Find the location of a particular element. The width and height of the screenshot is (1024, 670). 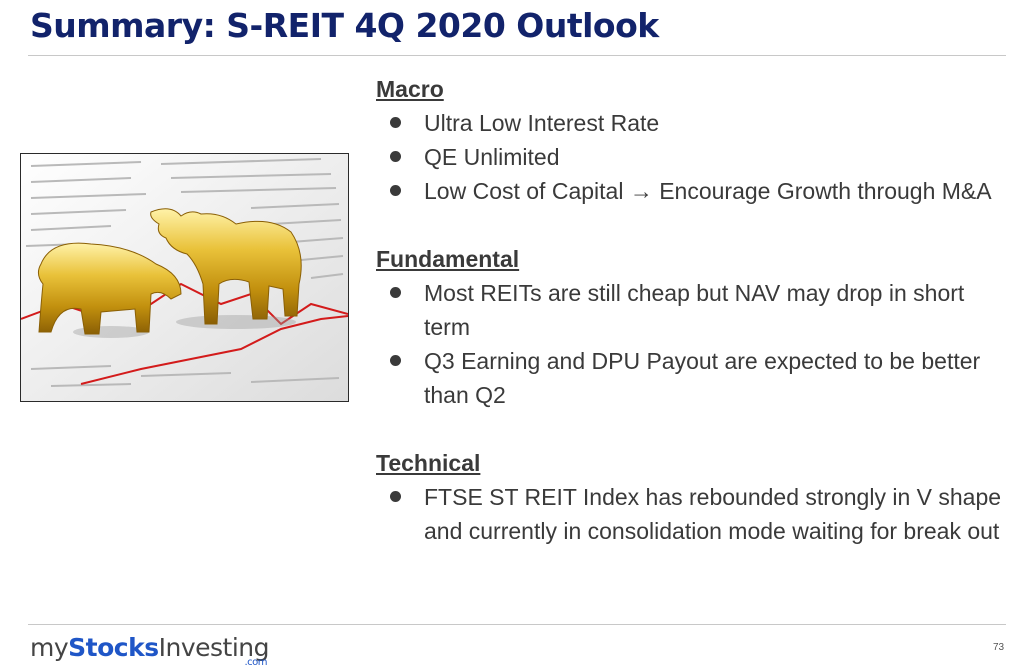

list-item: QE Unlimited is located at coordinates (691, 157).